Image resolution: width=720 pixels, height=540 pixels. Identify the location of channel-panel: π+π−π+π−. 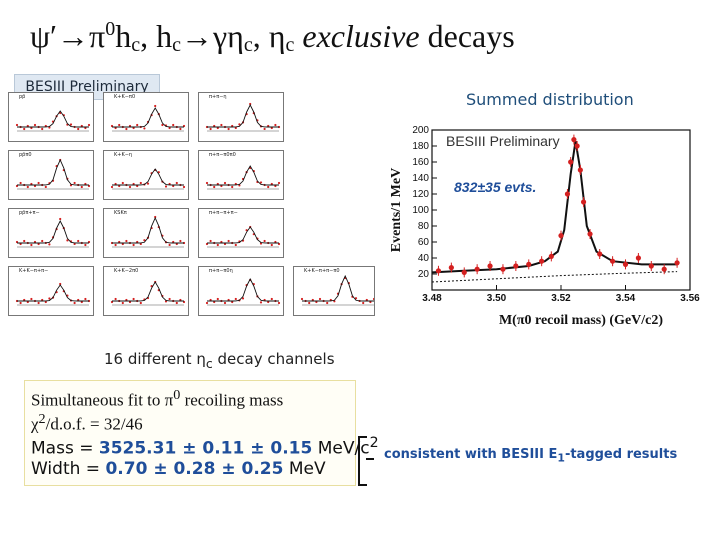
(241, 233).